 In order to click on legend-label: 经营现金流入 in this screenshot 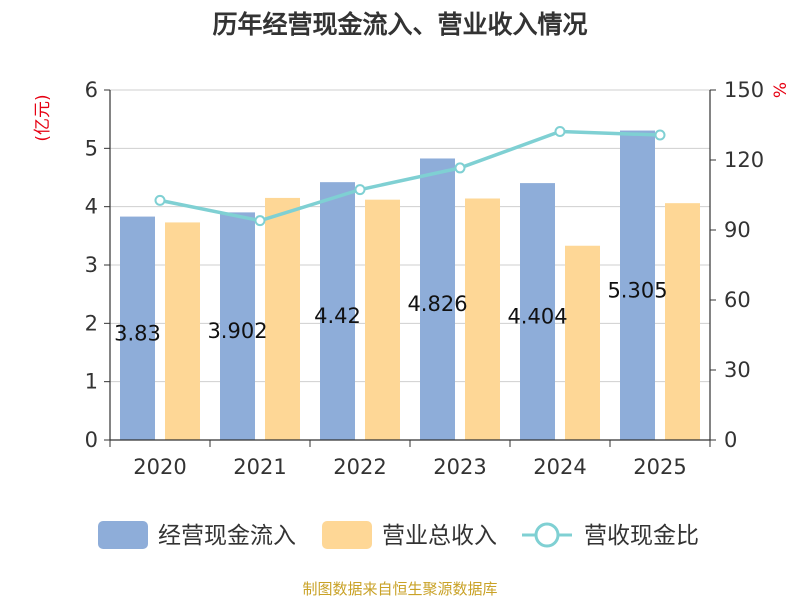, I will do `click(227, 536)`.